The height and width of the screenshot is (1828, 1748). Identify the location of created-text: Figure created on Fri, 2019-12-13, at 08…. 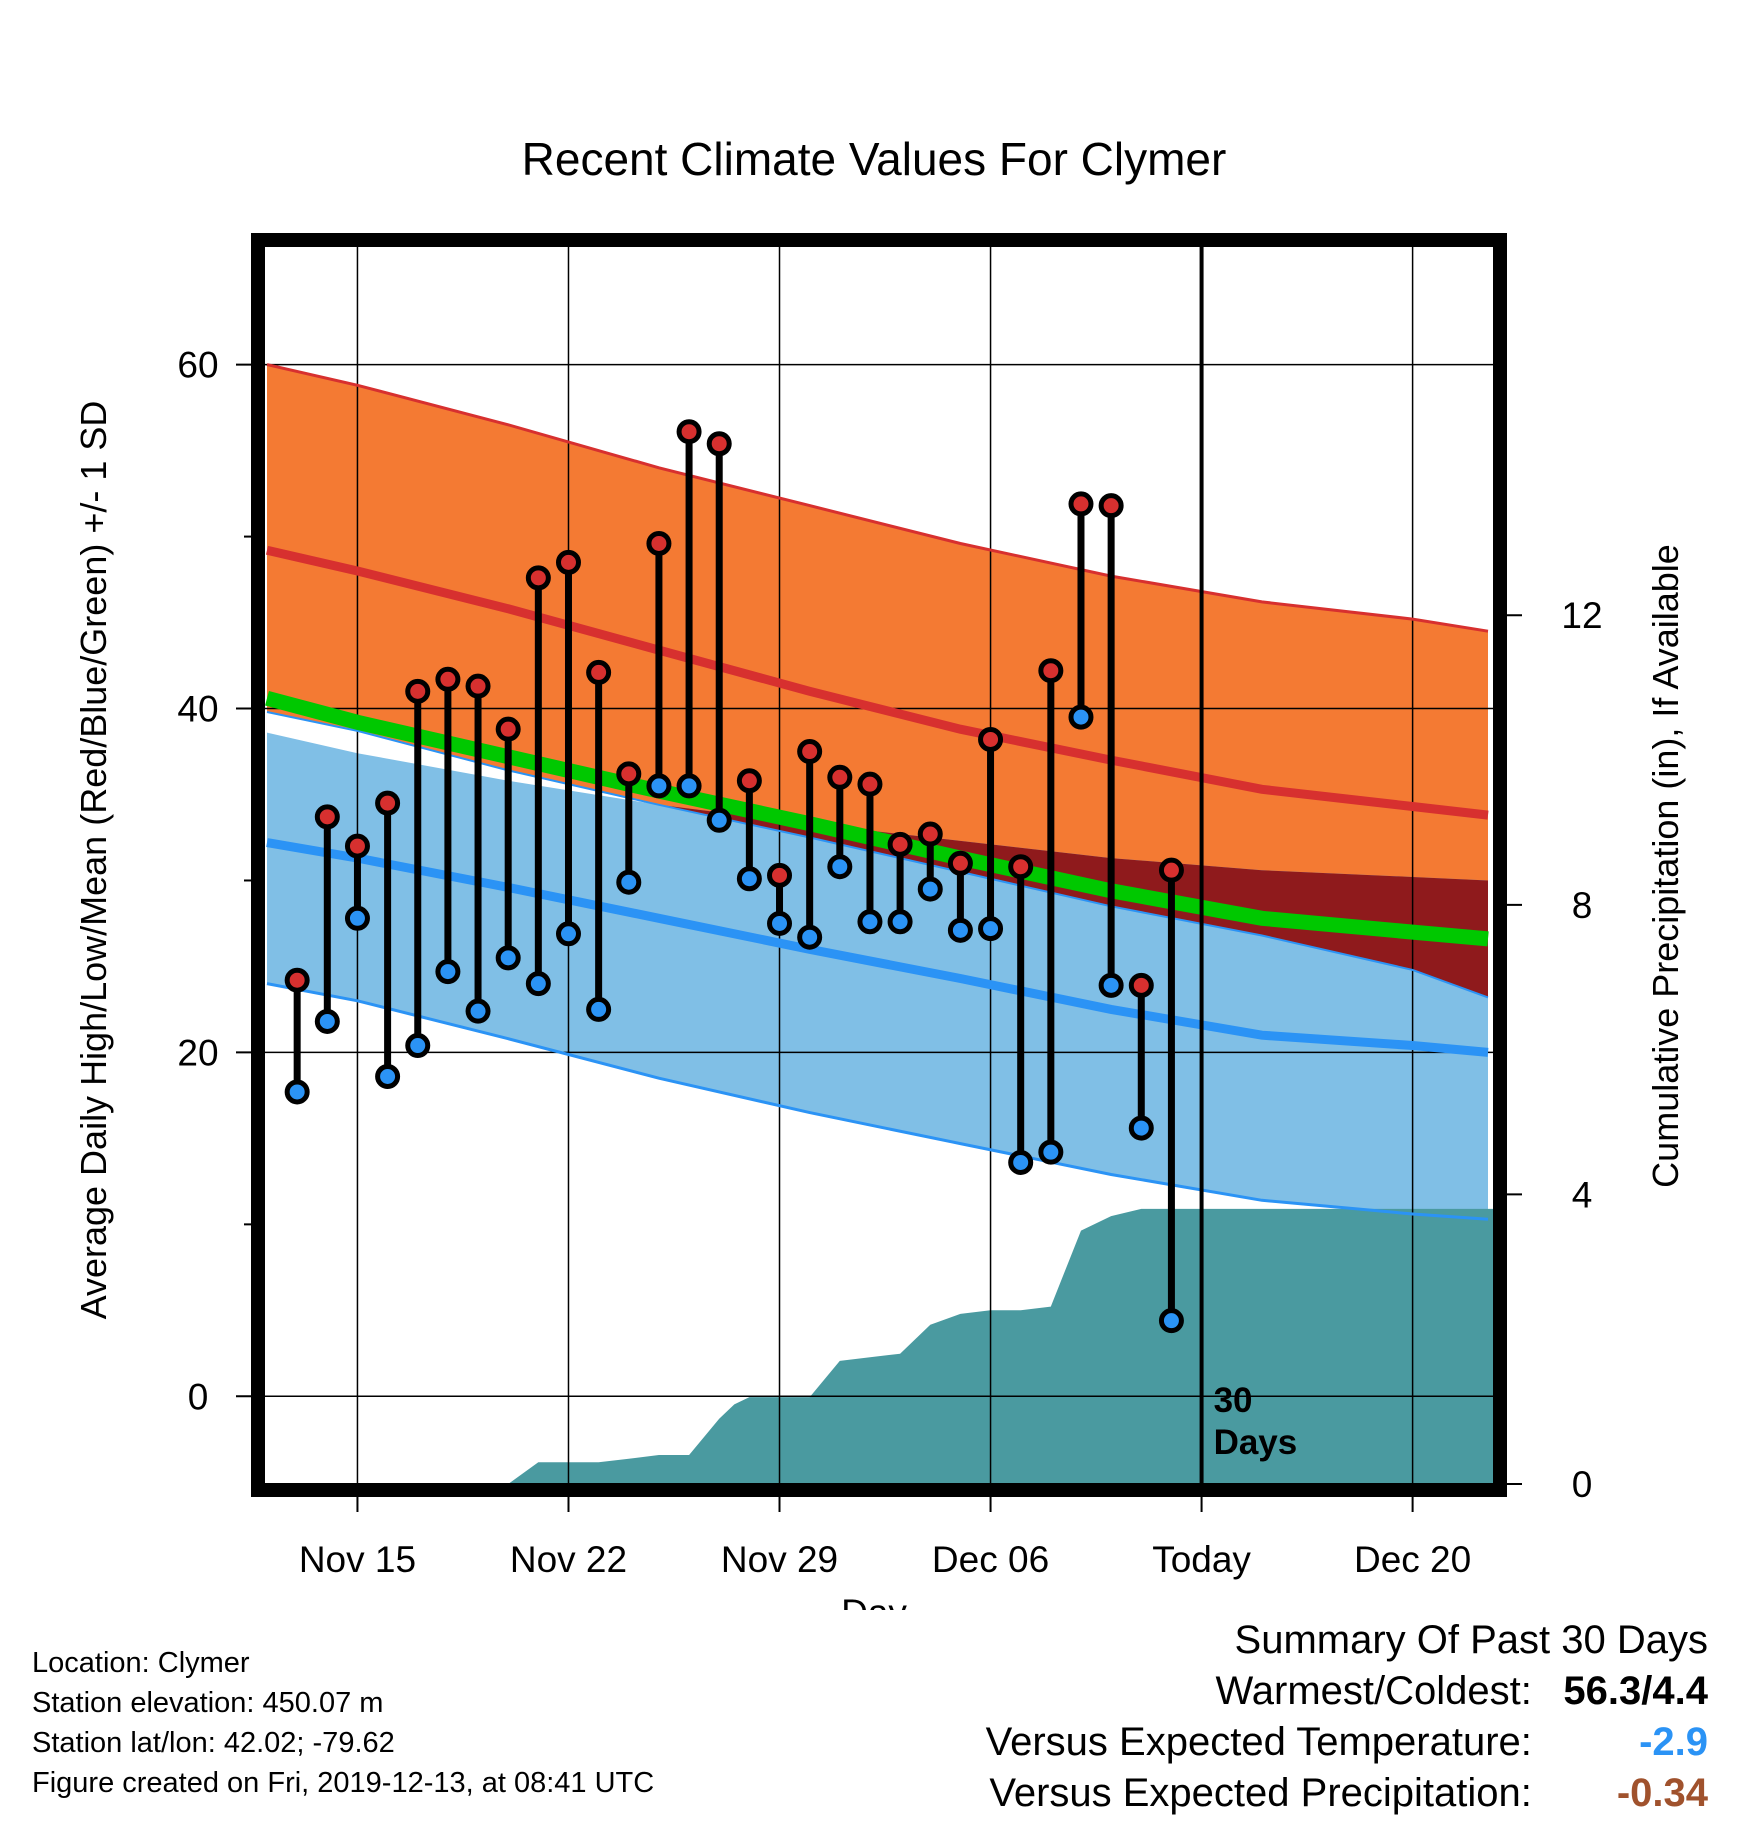
(343, 1783).